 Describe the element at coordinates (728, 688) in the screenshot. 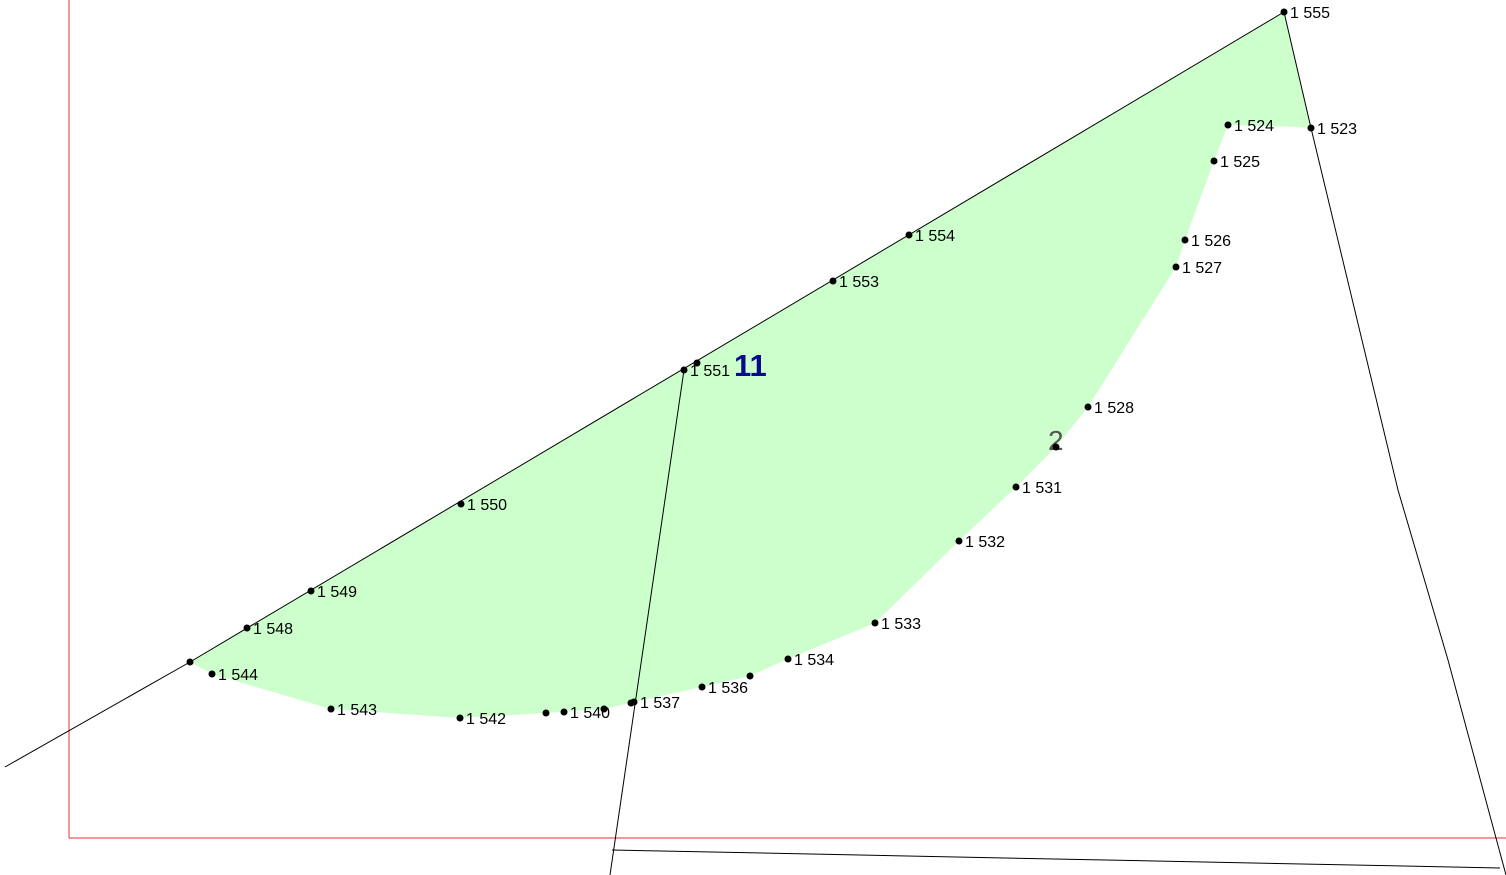

I see `point-label-1536: 1 536` at that location.